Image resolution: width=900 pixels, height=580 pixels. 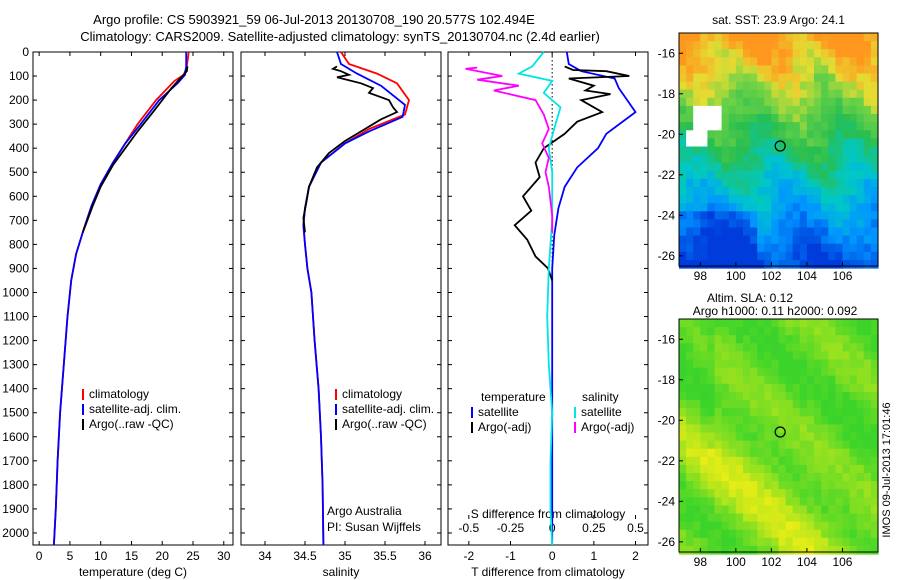 I want to click on sla-map-title: Altim. SLA: 0.12, so click(x=750, y=298).